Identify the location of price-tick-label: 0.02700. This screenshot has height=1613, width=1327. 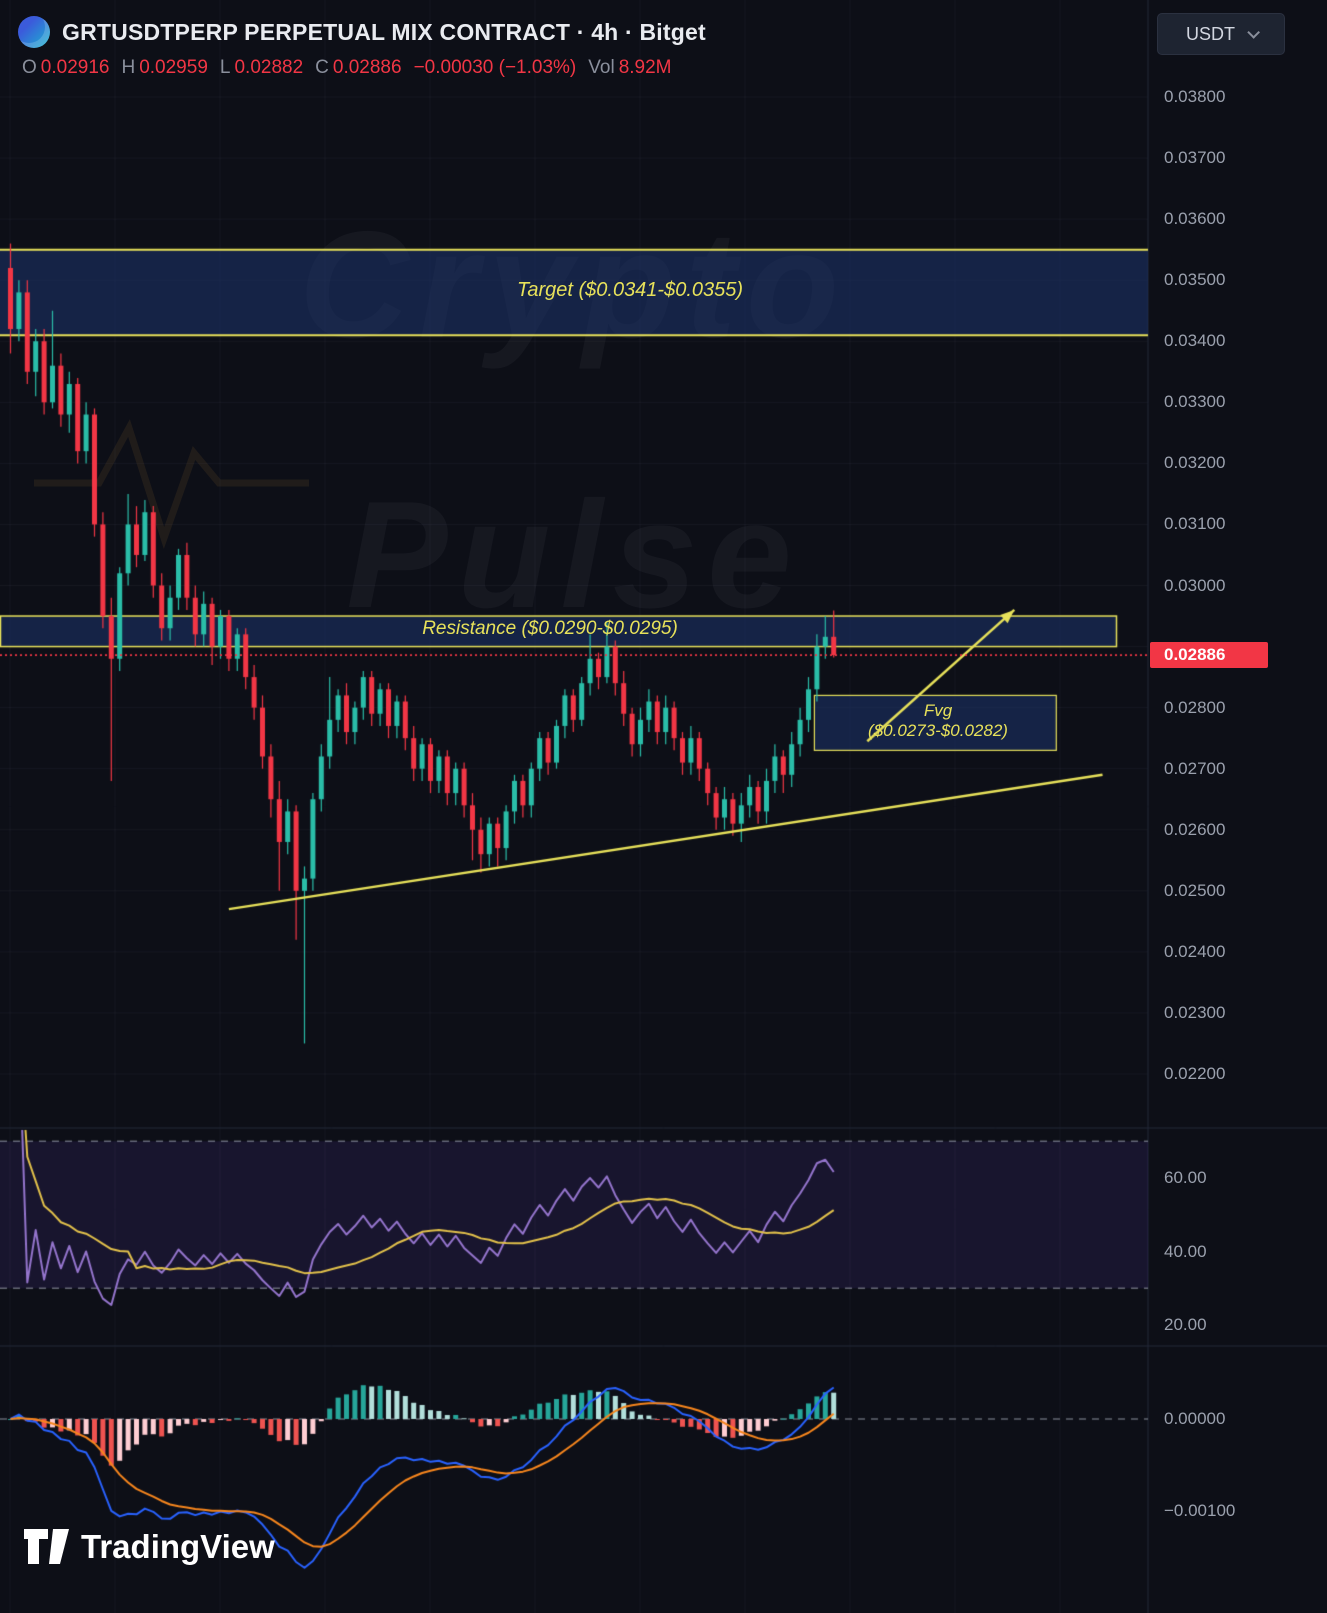
(1195, 768).